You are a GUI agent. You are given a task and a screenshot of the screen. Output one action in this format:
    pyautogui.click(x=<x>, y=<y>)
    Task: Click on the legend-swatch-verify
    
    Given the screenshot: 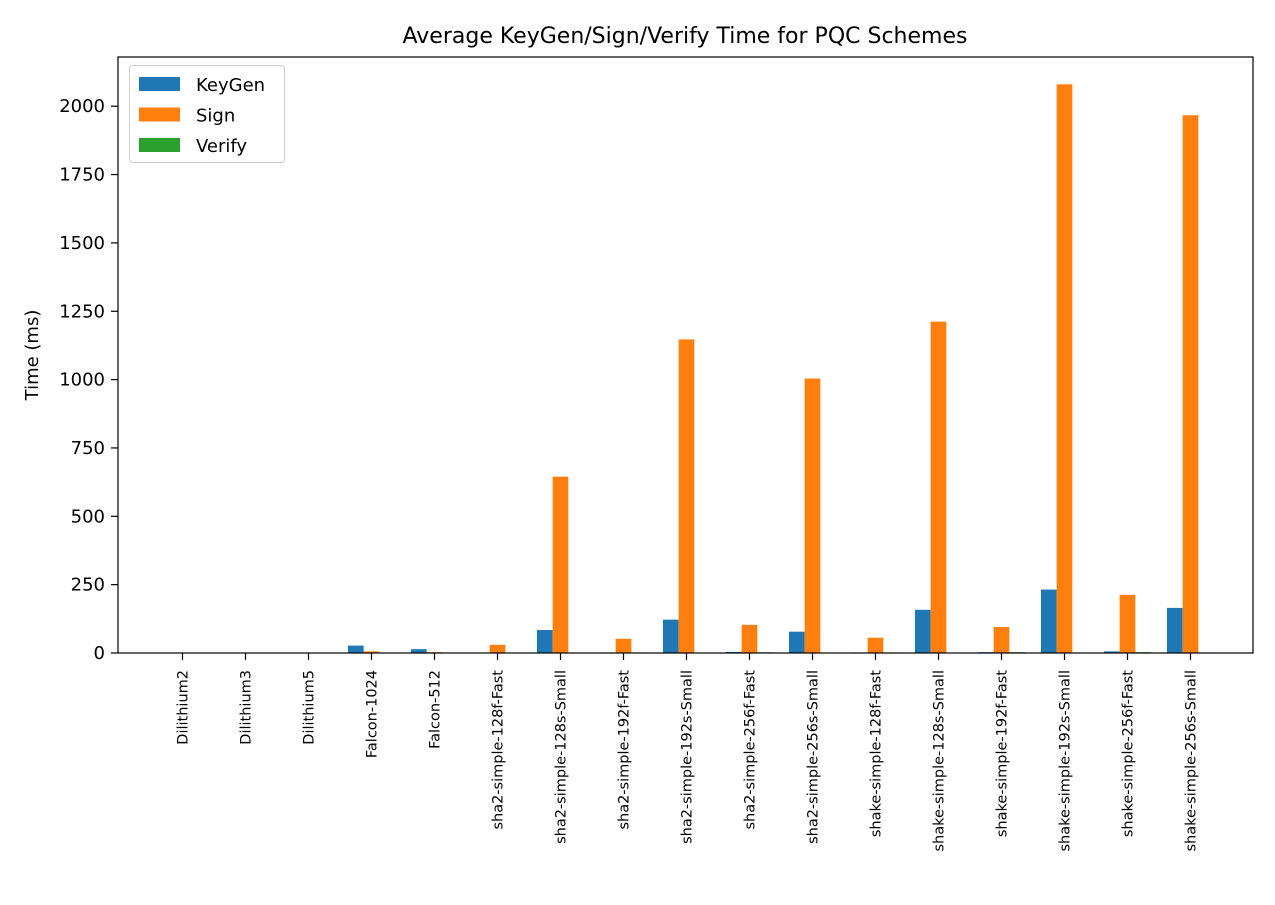 What is the action you would take?
    pyautogui.click(x=159, y=145)
    